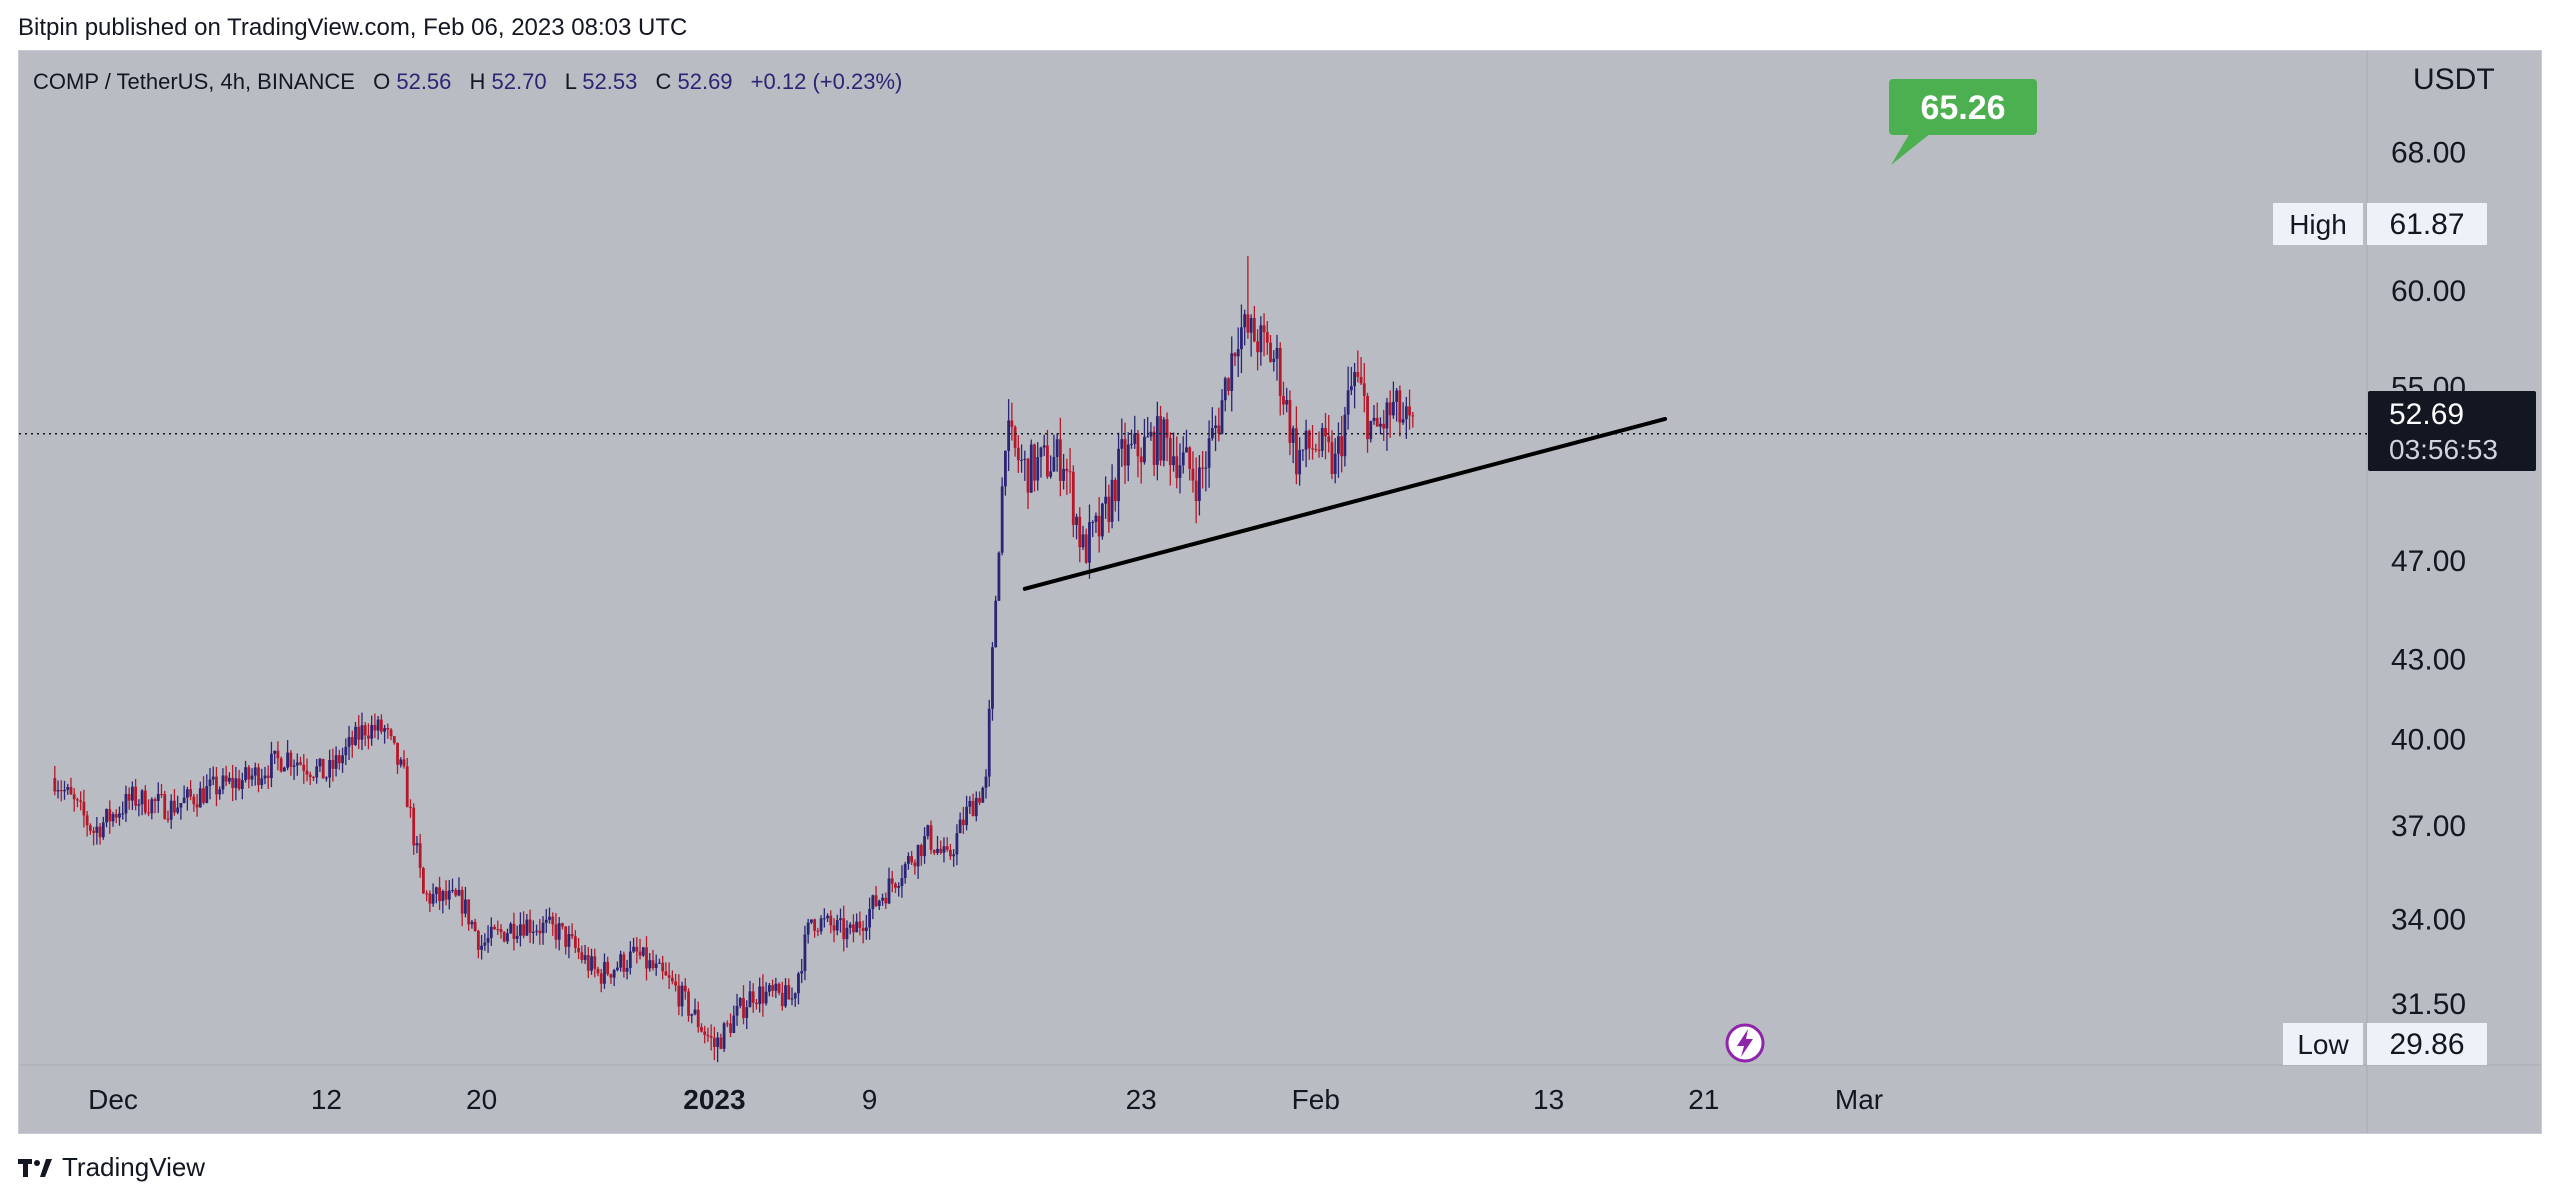 This screenshot has height=1202, width=2560. What do you see at coordinates (714, 1099) in the screenshot?
I see `time-tick-label: 2023` at bounding box center [714, 1099].